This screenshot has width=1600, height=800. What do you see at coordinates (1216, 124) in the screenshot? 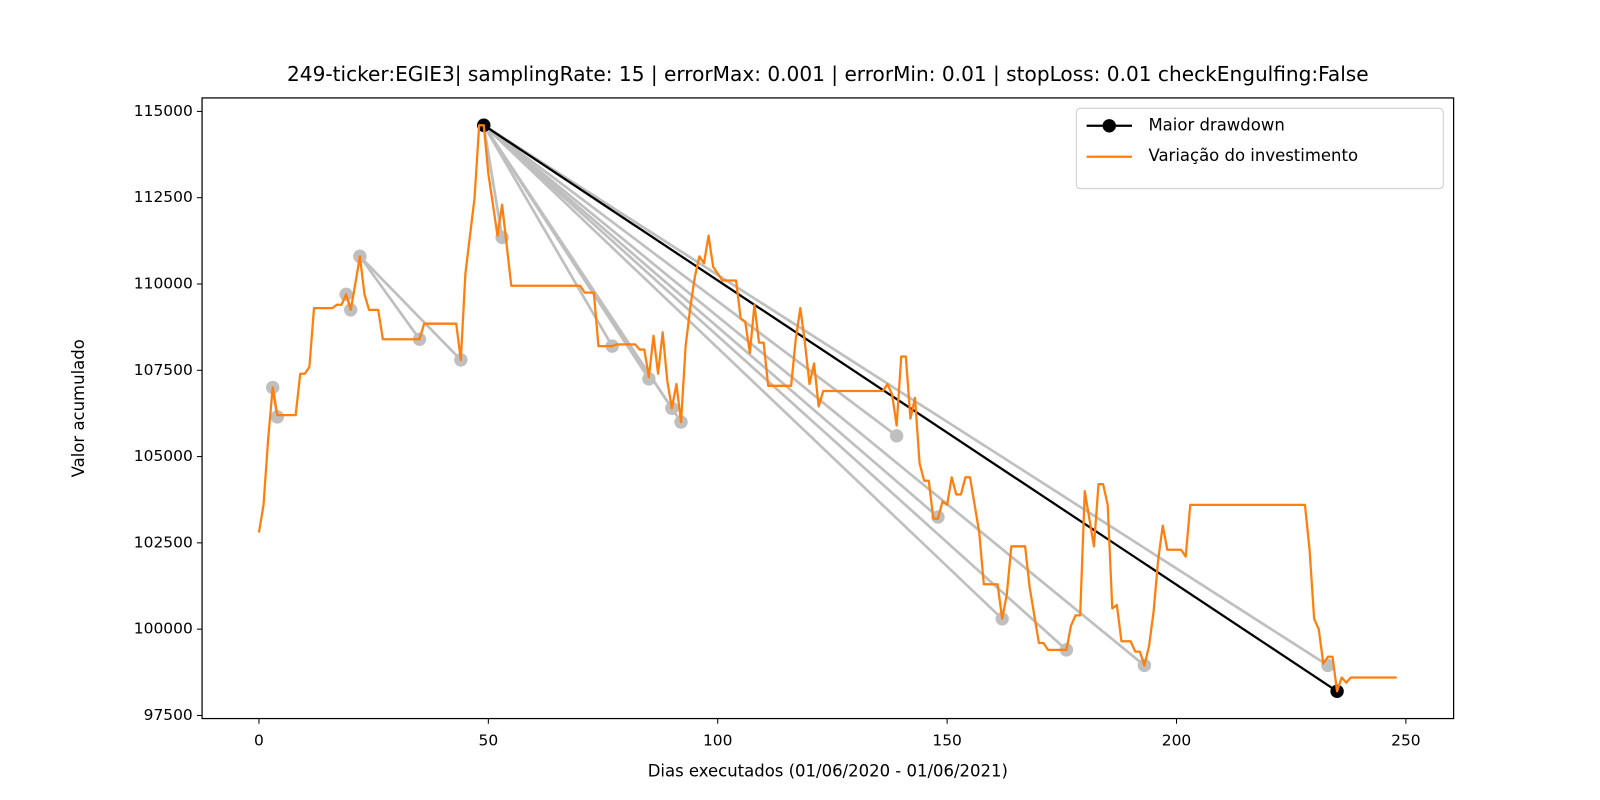
I see `legend-label: Maior drawdown` at bounding box center [1216, 124].